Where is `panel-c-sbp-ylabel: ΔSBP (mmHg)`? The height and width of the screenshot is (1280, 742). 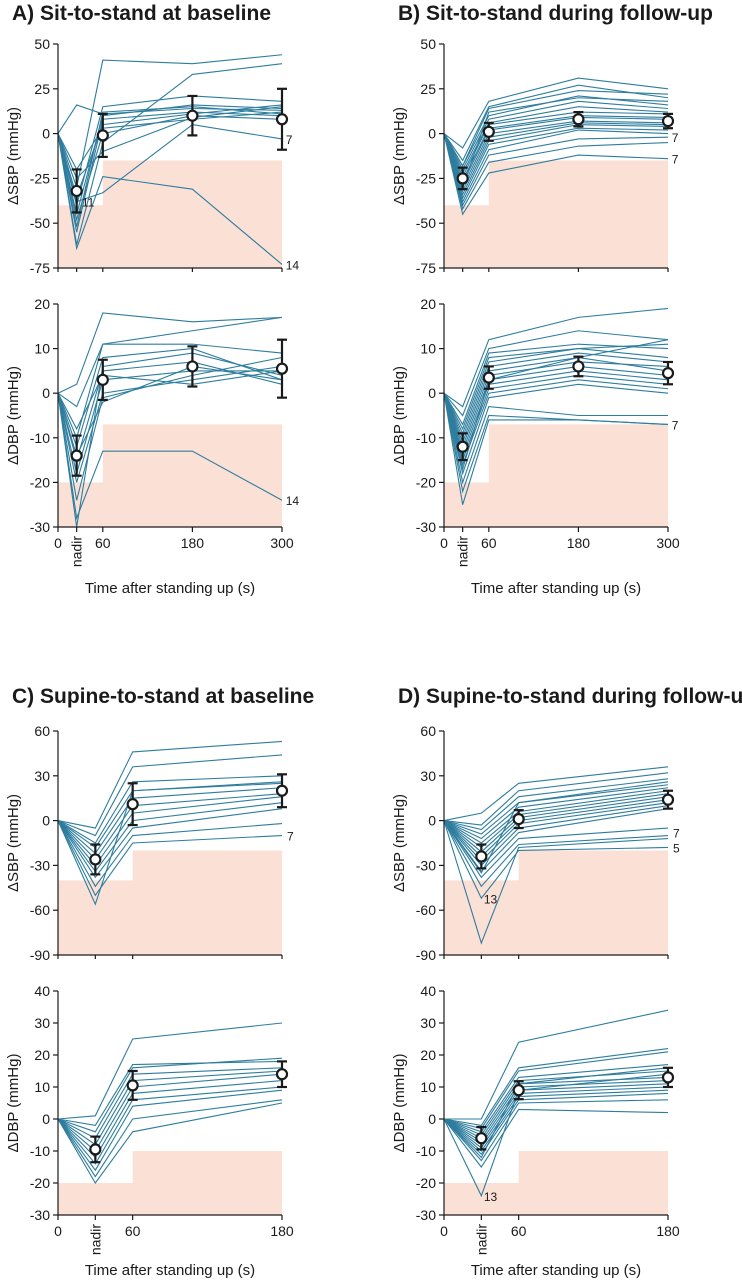
panel-c-sbp-ylabel: ΔSBP (mmHg) is located at coordinates (13, 843).